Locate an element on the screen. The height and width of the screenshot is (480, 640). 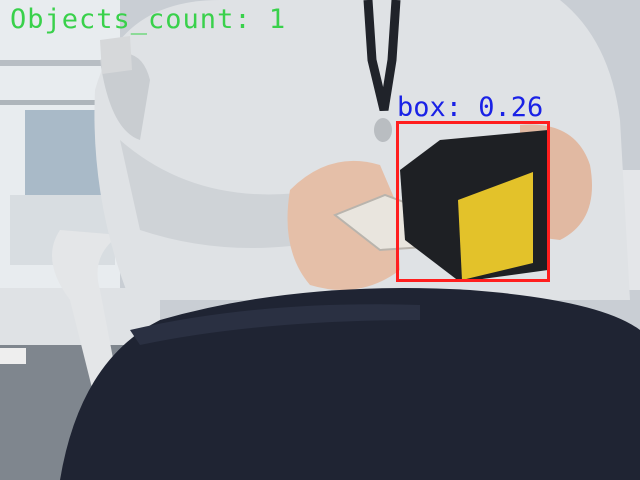
detection-label: box: 0.26 is located at coordinates (470, 107).